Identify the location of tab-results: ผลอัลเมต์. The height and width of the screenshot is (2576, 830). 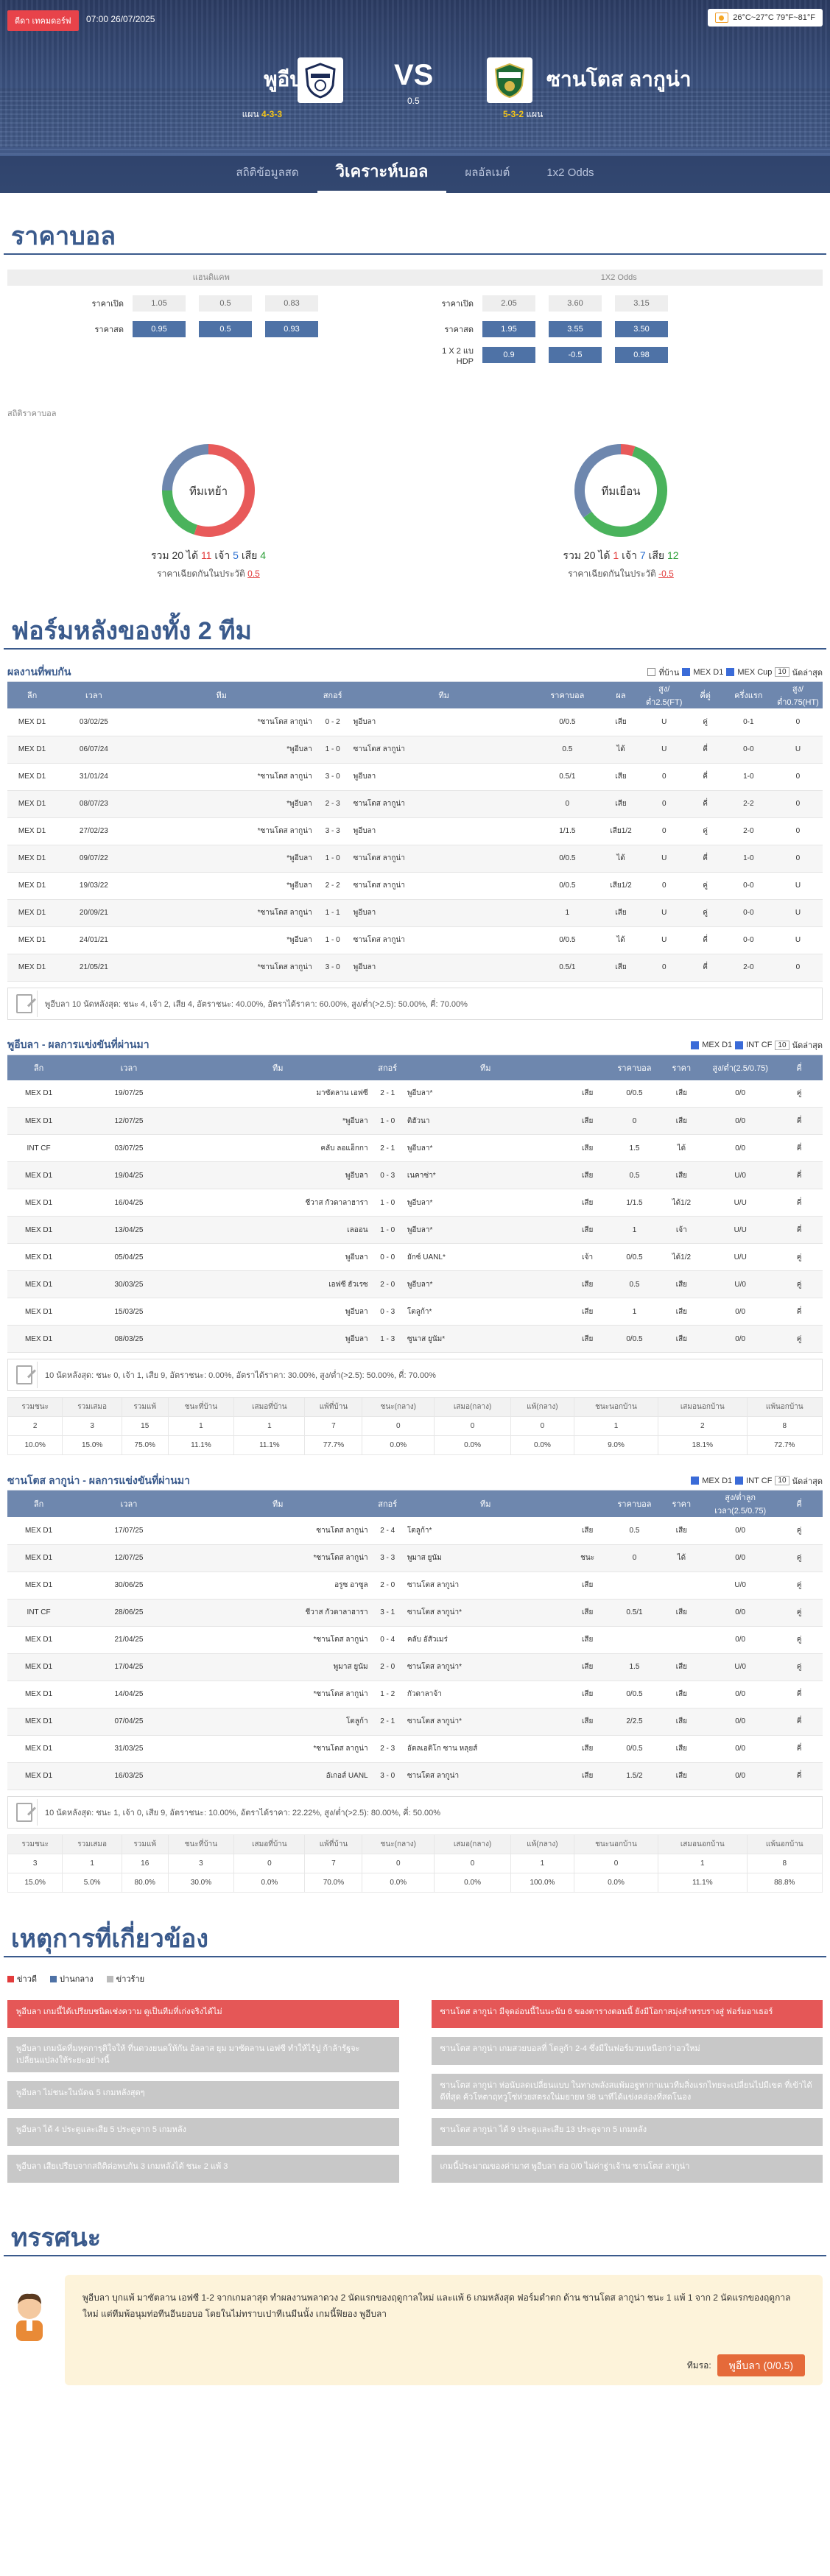
(487, 172).